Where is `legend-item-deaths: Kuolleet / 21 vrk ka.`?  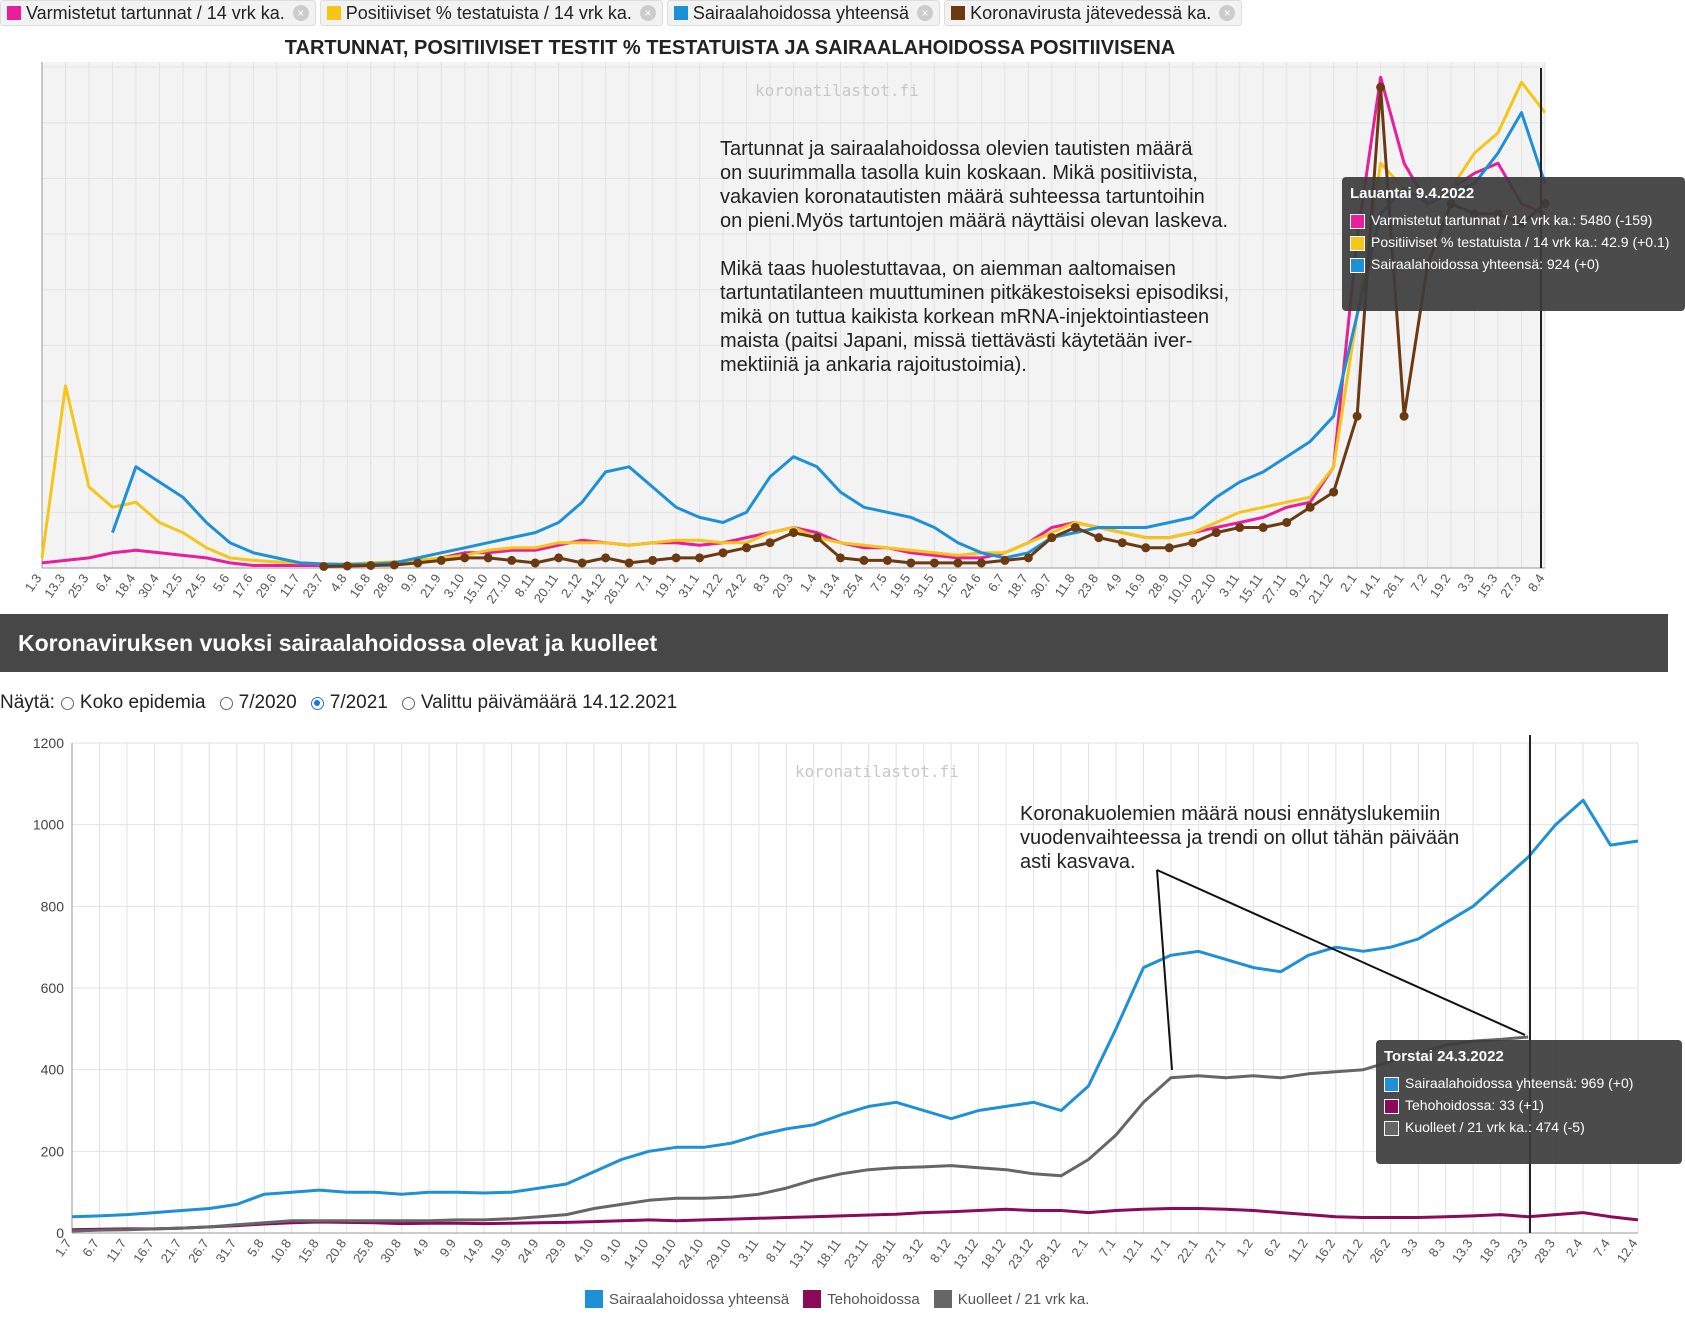 legend-item-deaths: Kuolleet / 21 vrk ka. is located at coordinates (1011, 1299).